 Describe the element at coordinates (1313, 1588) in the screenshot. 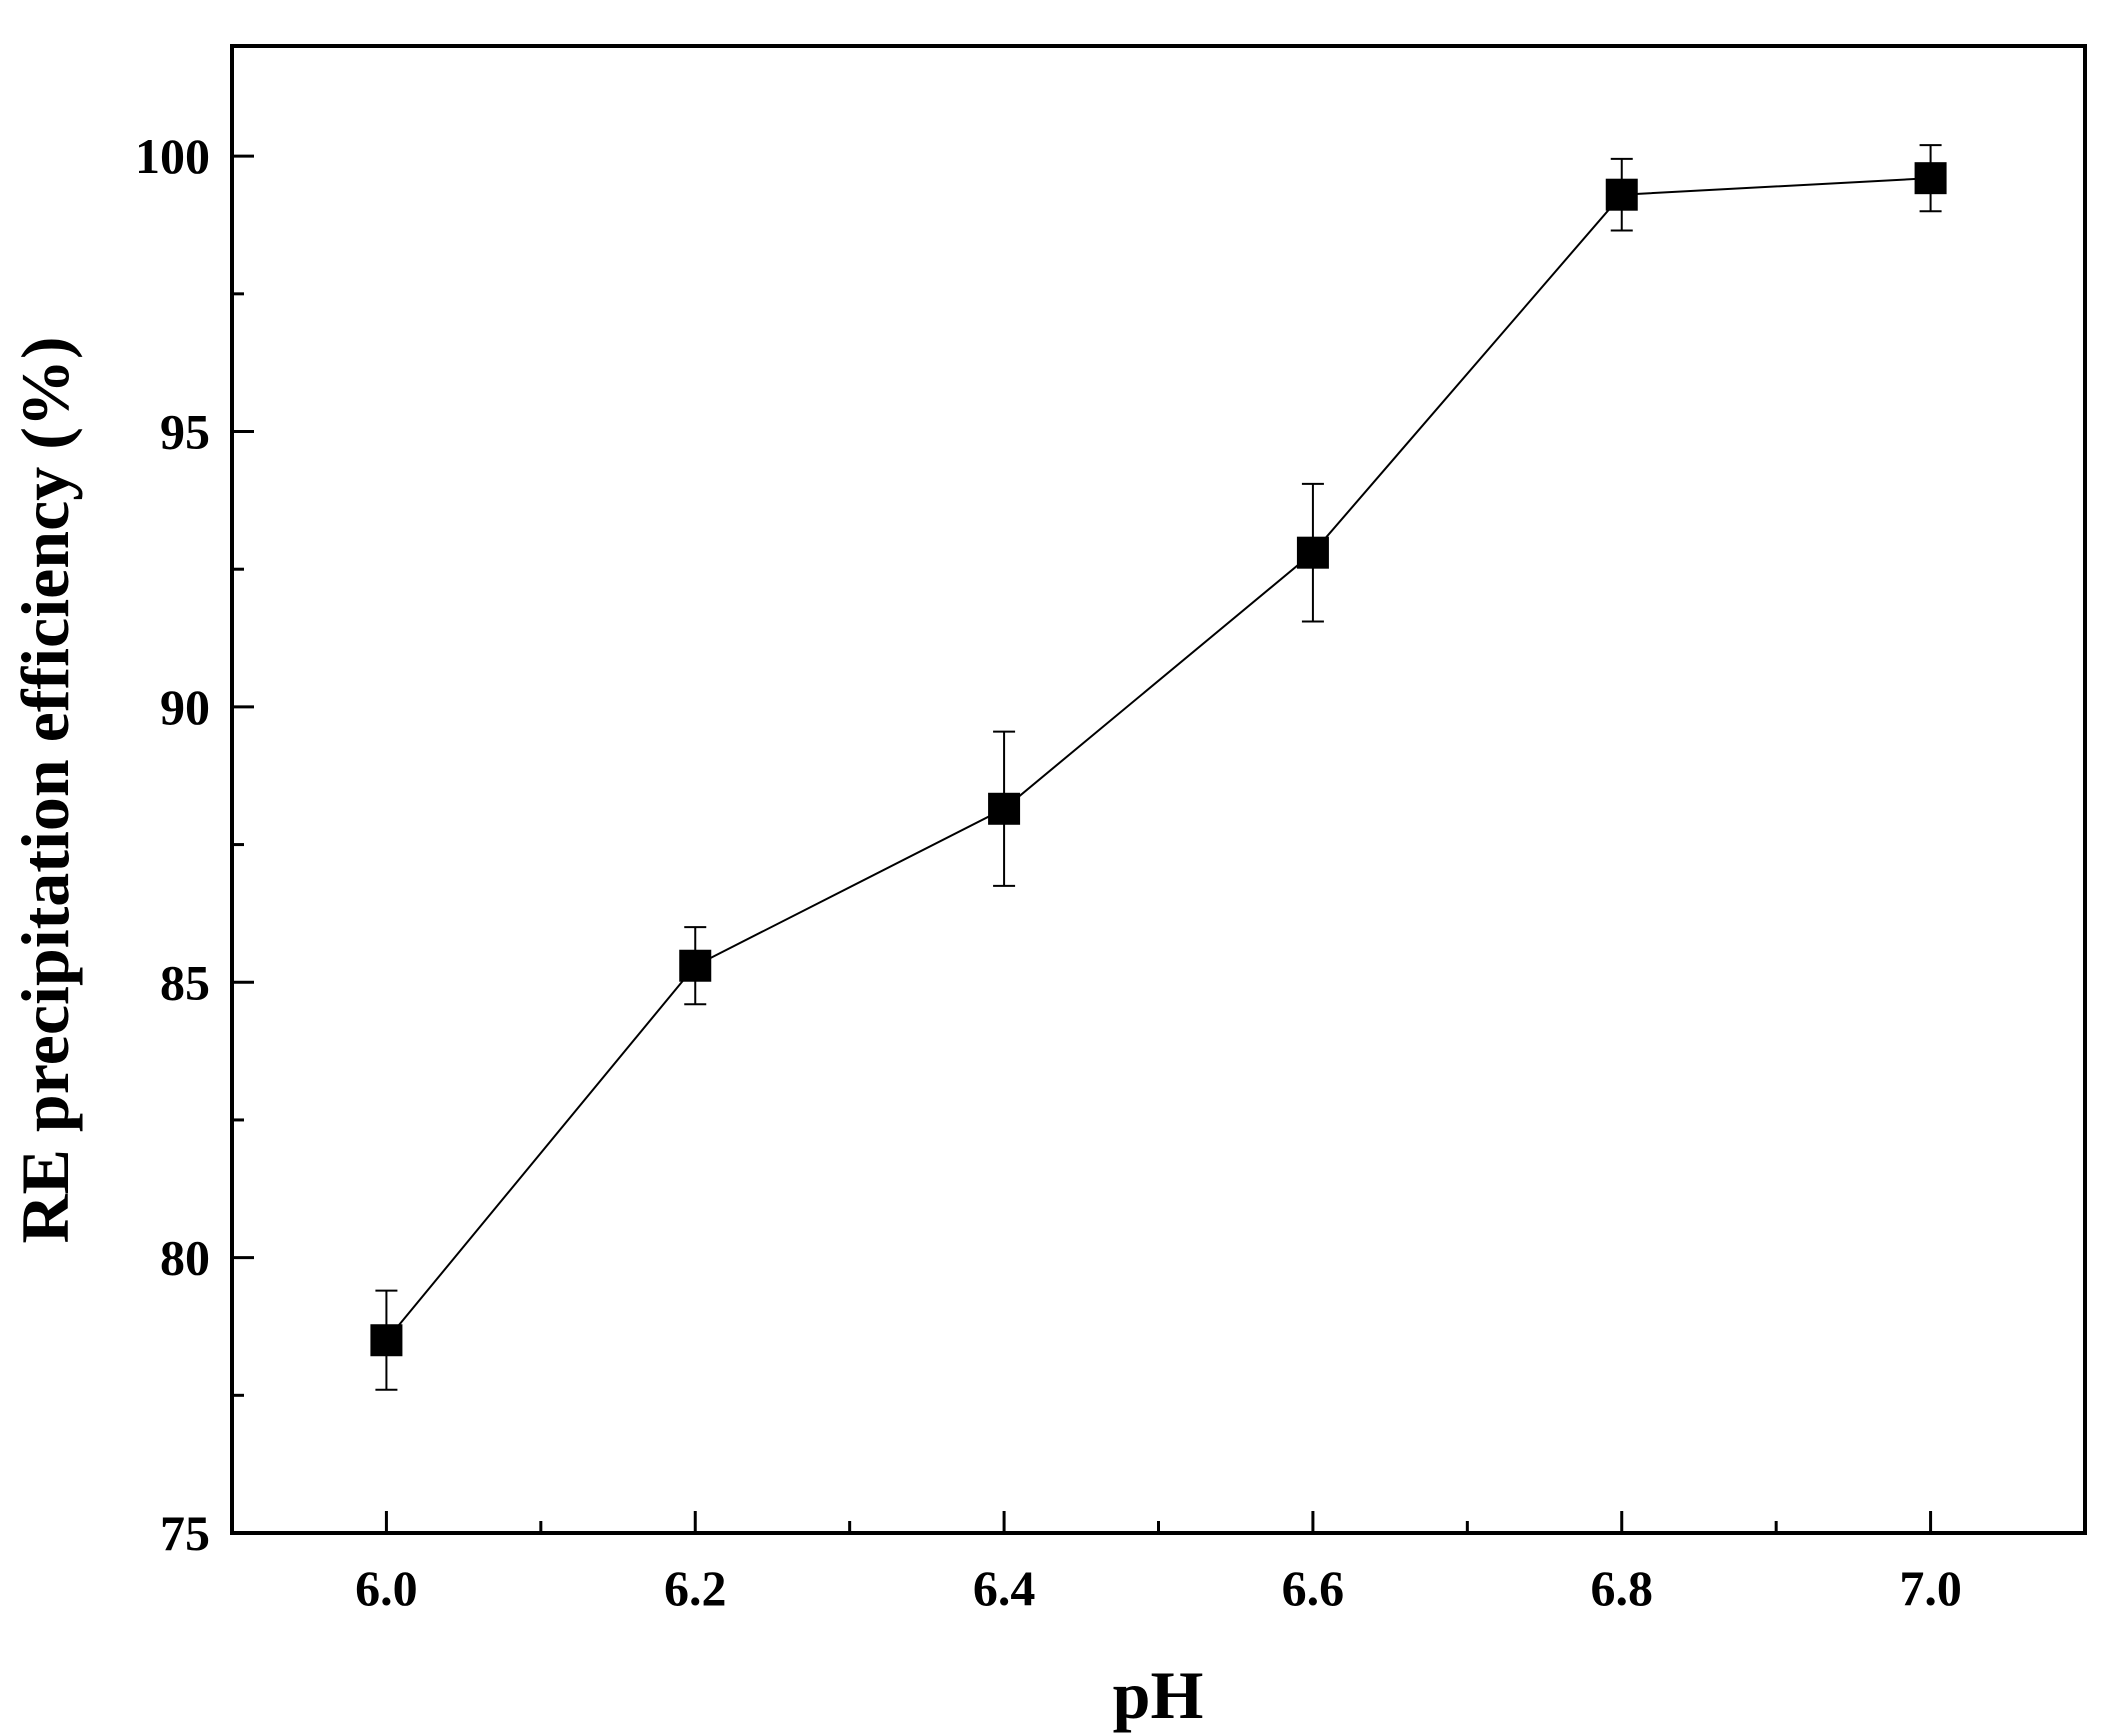

I see `x-tick-label: 6.6` at that location.